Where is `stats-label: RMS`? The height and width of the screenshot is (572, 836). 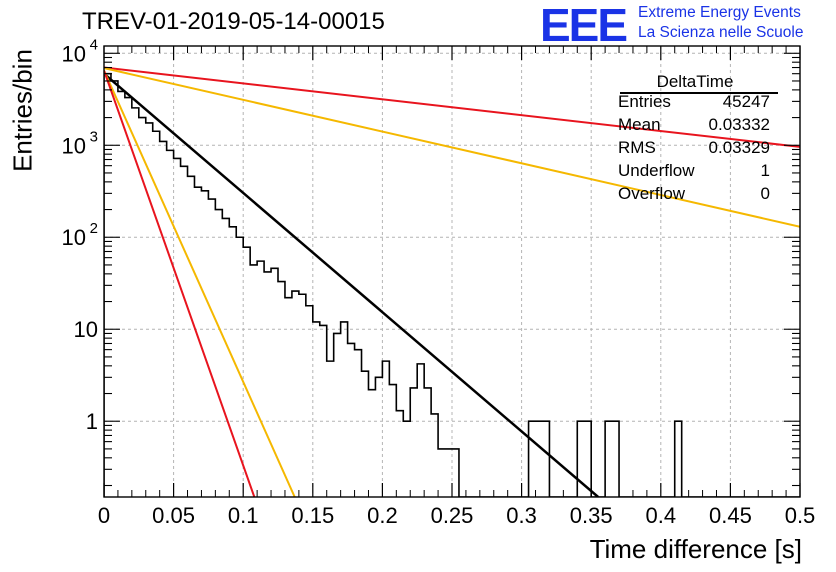
stats-label: RMS is located at coordinates (637, 147).